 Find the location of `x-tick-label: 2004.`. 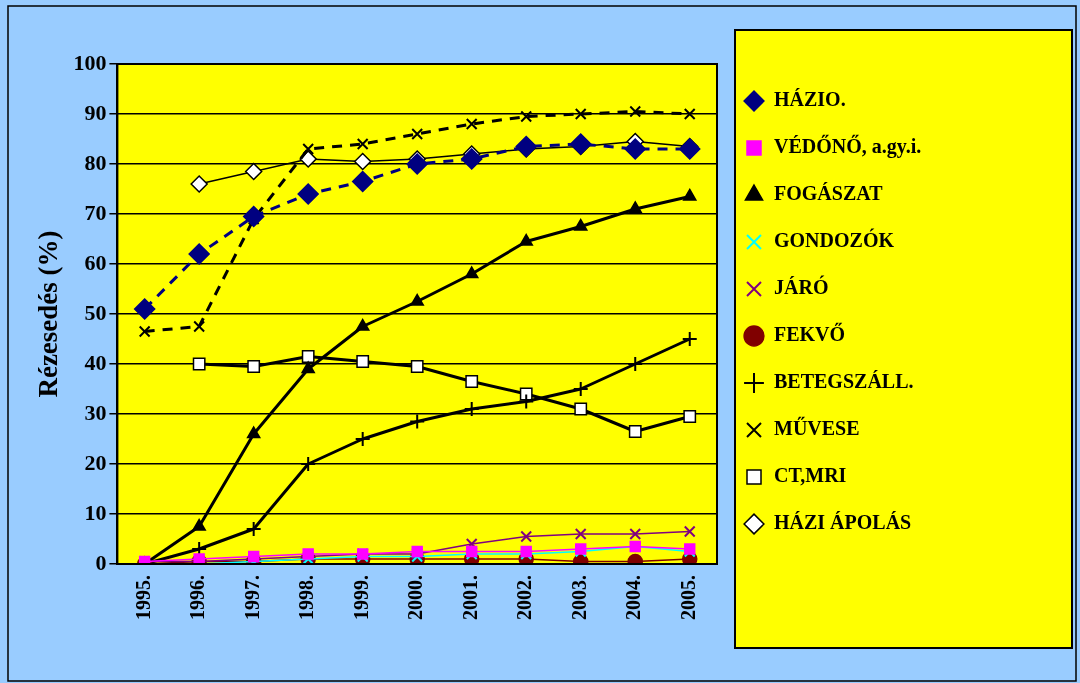

x-tick-label: 2004. is located at coordinates (633, 597).